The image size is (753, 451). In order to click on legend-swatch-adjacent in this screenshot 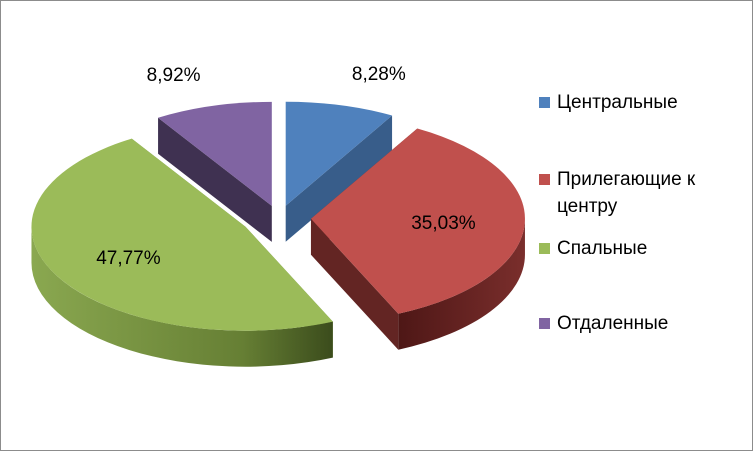, I will do `click(544, 179)`.